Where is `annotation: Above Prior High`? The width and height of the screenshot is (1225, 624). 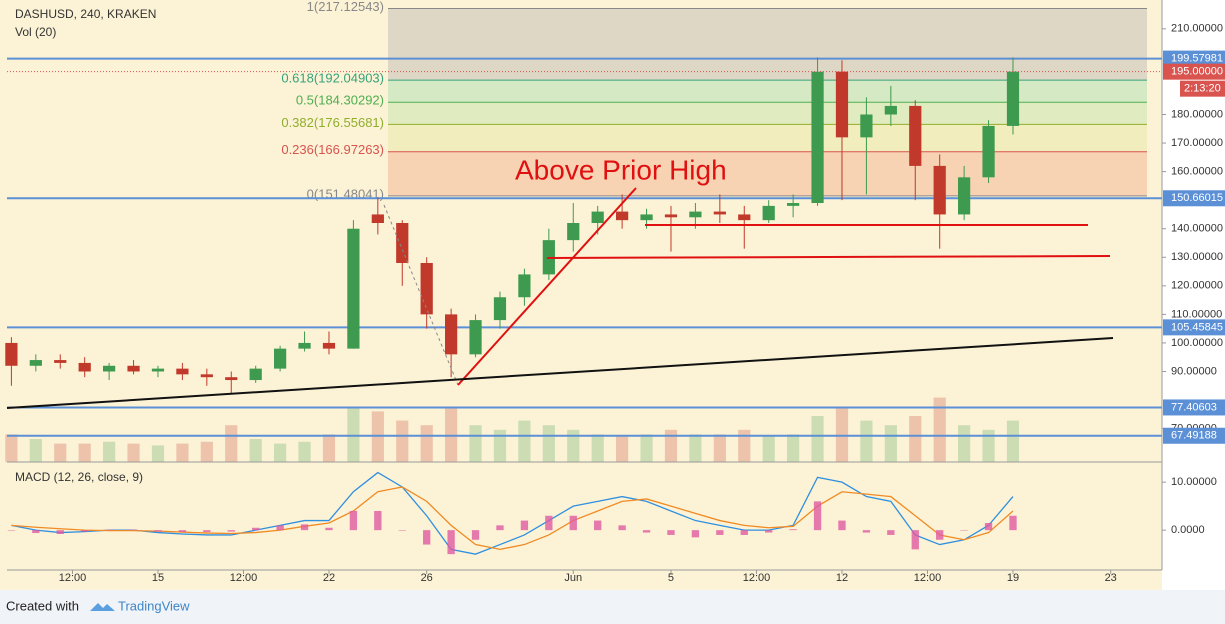 annotation: Above Prior High is located at coordinates (621, 169).